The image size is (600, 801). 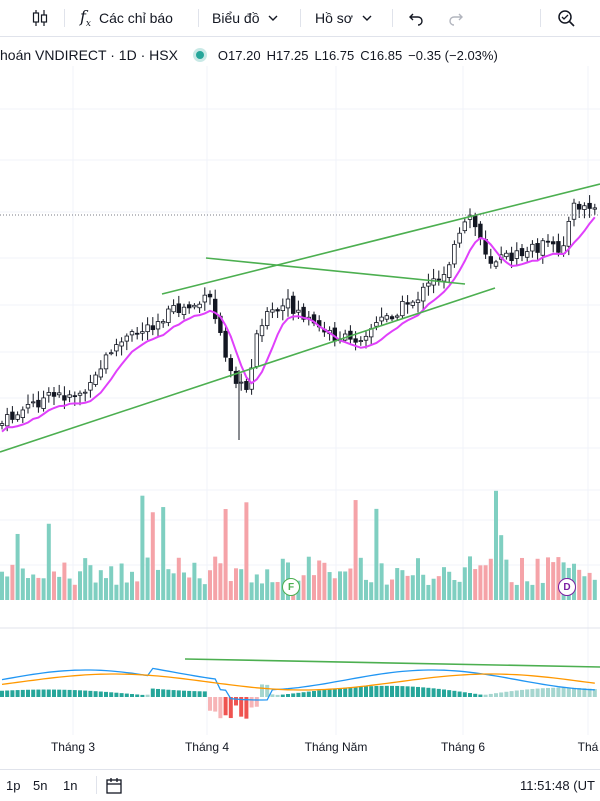 What do you see at coordinates (89, 55) in the screenshot?
I see `symbol-title: hoán VNDIRECT · 1D · HSX` at bounding box center [89, 55].